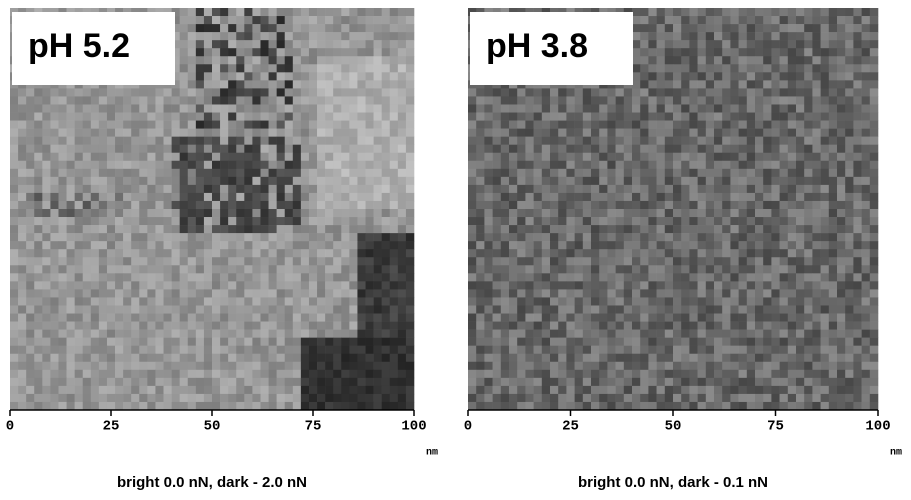  I want to click on x-tick-label: 50, so click(212, 427).